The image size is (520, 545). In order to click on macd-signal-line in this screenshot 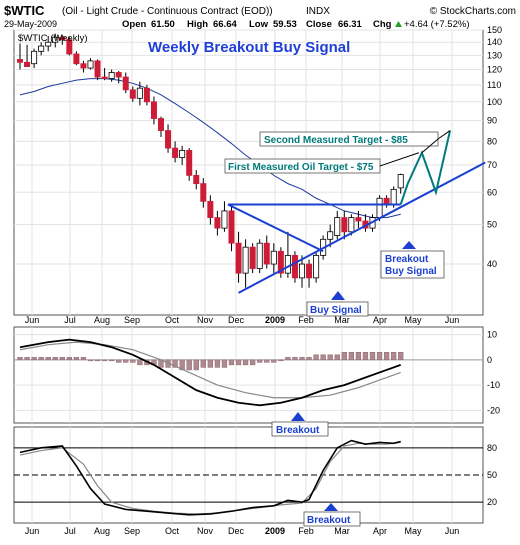, I will do `click(210, 370)`.